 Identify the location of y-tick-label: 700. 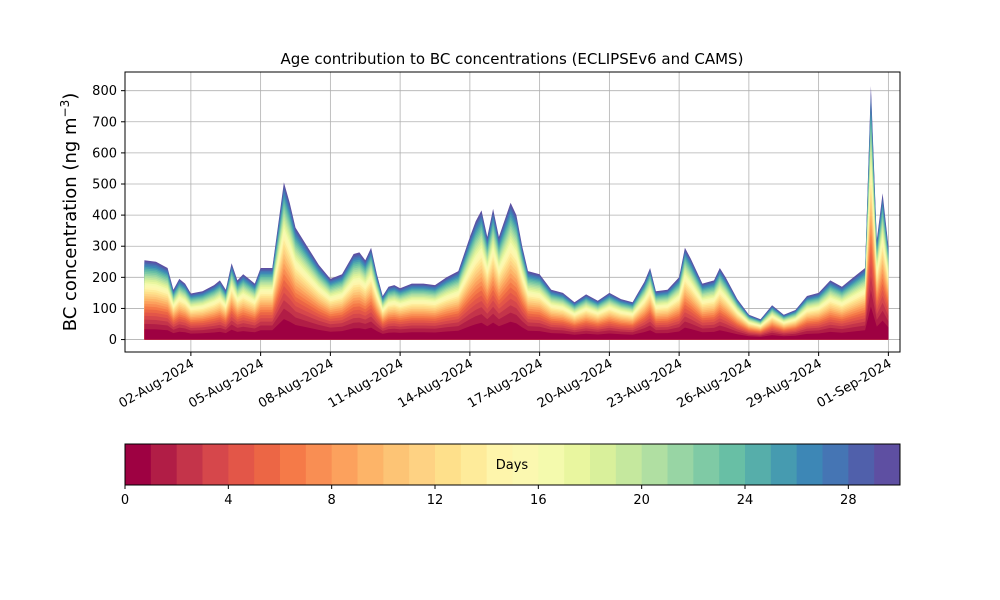
(104, 122).